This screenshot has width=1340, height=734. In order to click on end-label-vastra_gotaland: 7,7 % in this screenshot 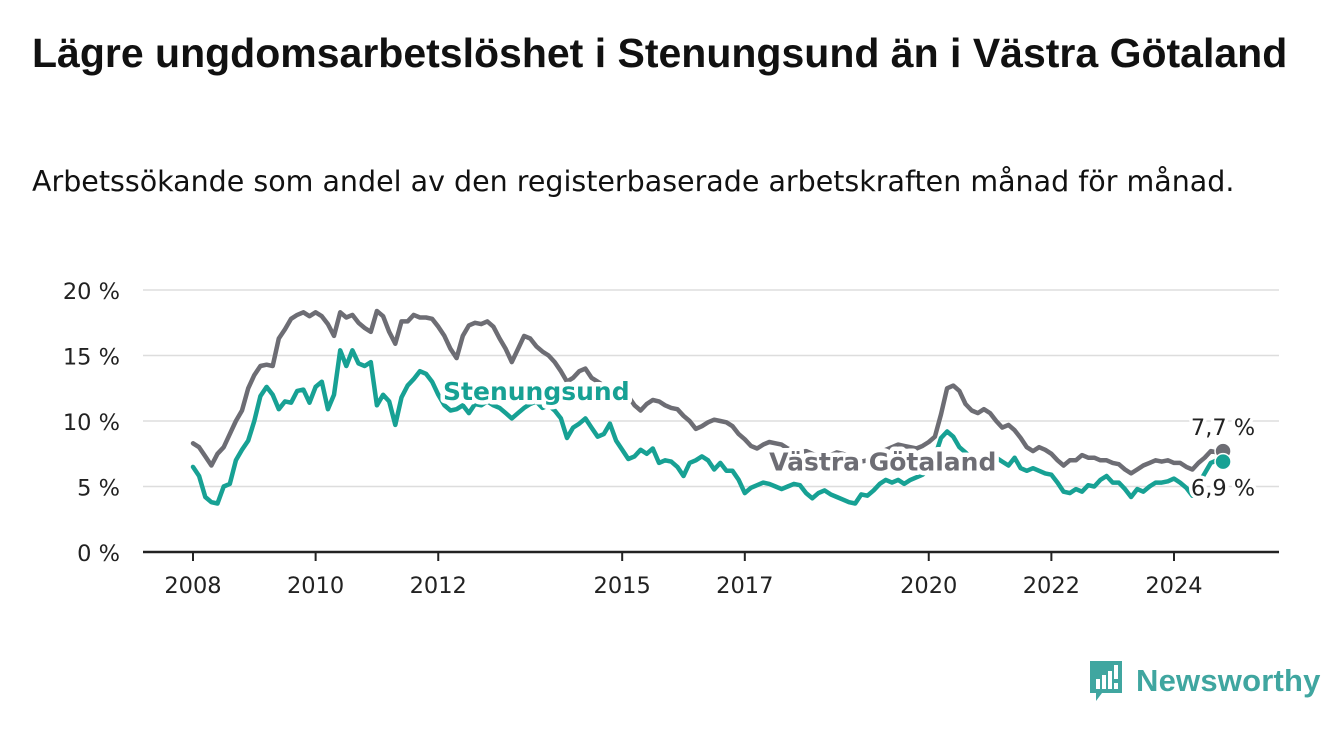, I will do `click(1223, 428)`.